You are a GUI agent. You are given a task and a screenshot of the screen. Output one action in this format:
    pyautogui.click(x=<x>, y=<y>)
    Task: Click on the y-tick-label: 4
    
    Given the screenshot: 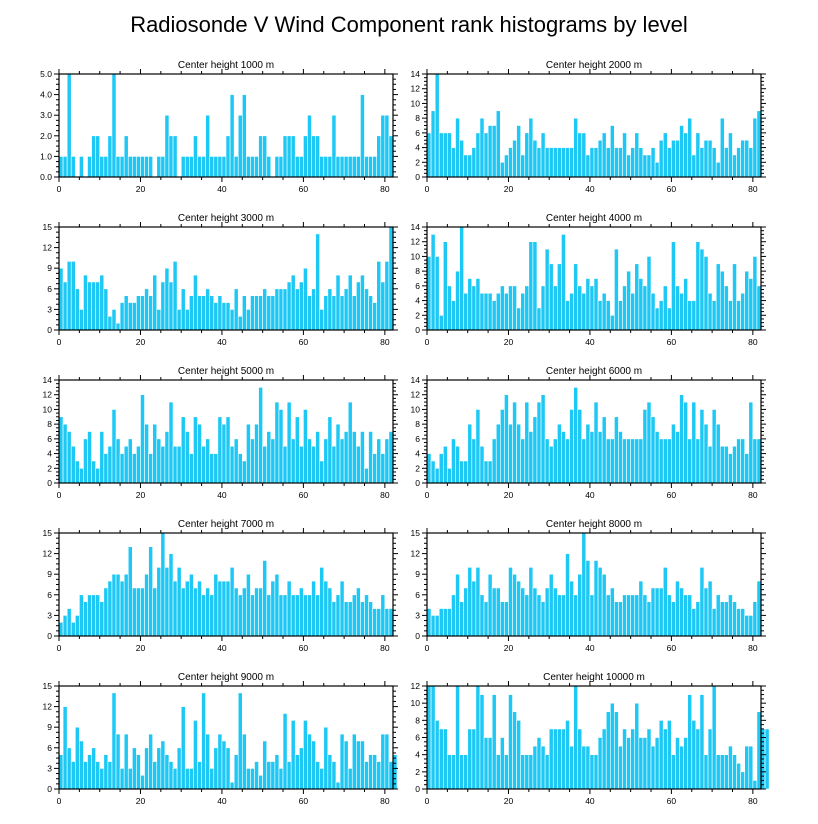 What is the action you would take?
    pyautogui.click(x=417, y=755)
    